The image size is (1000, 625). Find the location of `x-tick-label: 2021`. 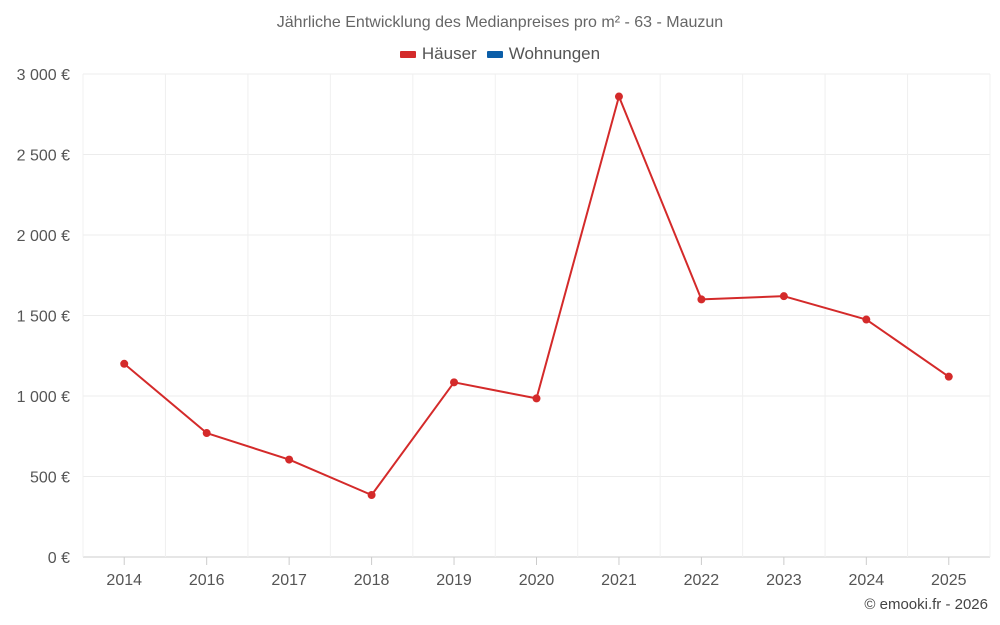

x-tick-label: 2021 is located at coordinates (619, 580).